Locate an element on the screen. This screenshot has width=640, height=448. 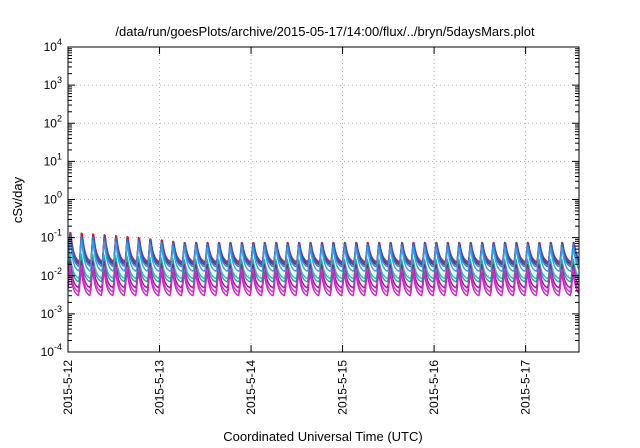
y-tick-label: 10⁻⁴ is located at coordinates (51, 350).